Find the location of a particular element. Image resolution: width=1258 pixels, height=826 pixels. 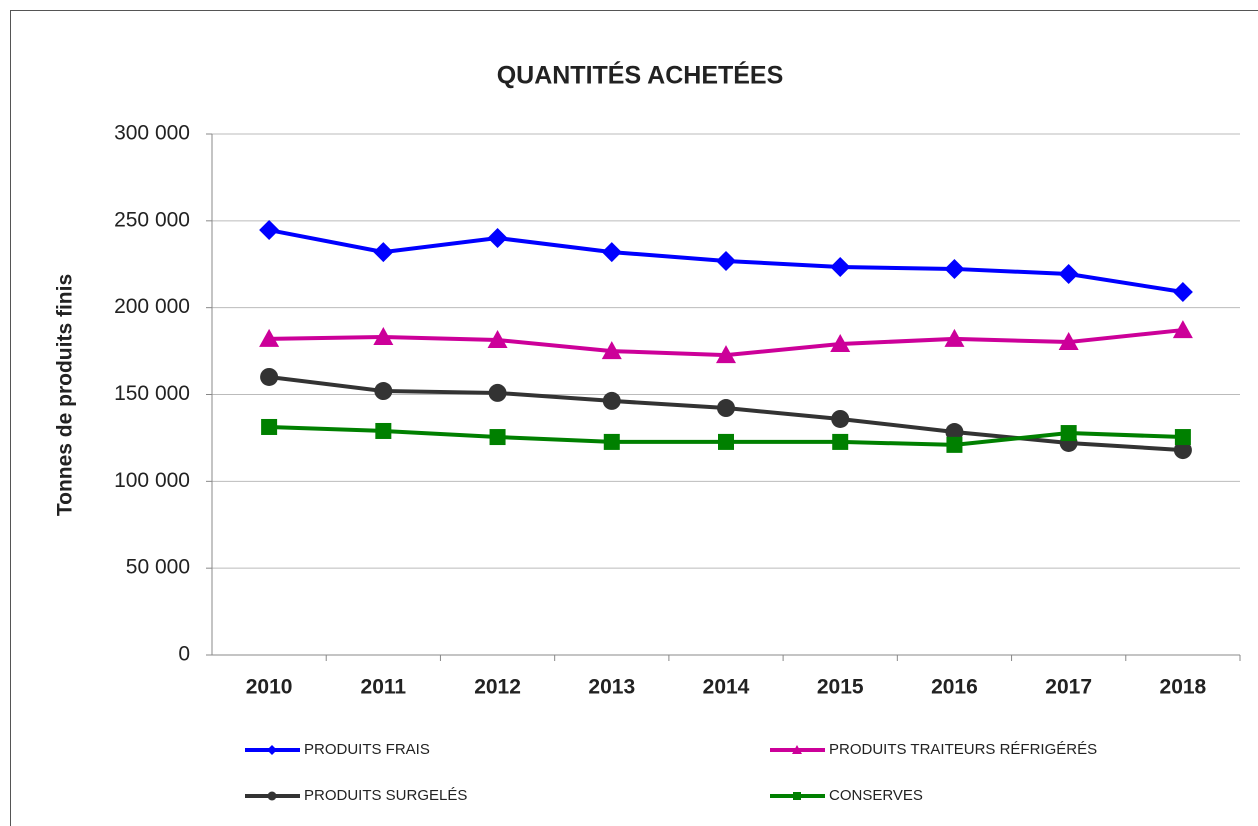

y-tick-label: 250 000 is located at coordinates (152, 219).